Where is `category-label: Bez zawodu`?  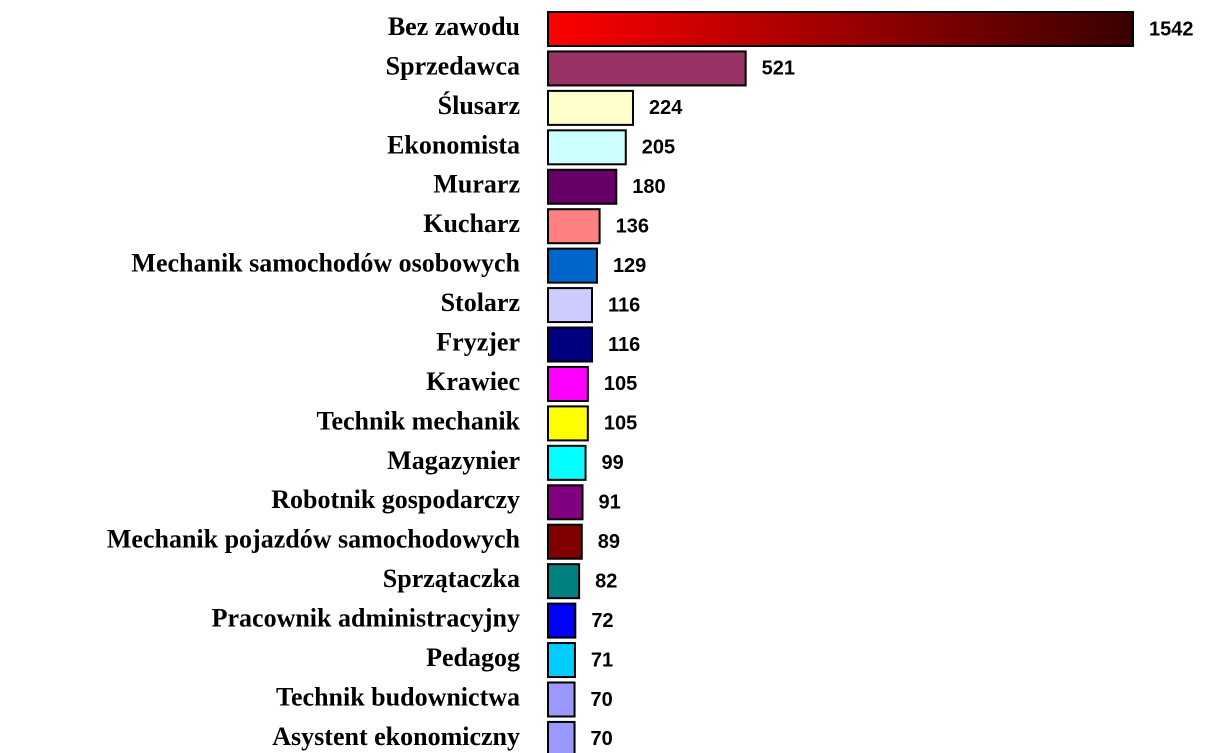 category-label: Bez zawodu is located at coordinates (454, 26).